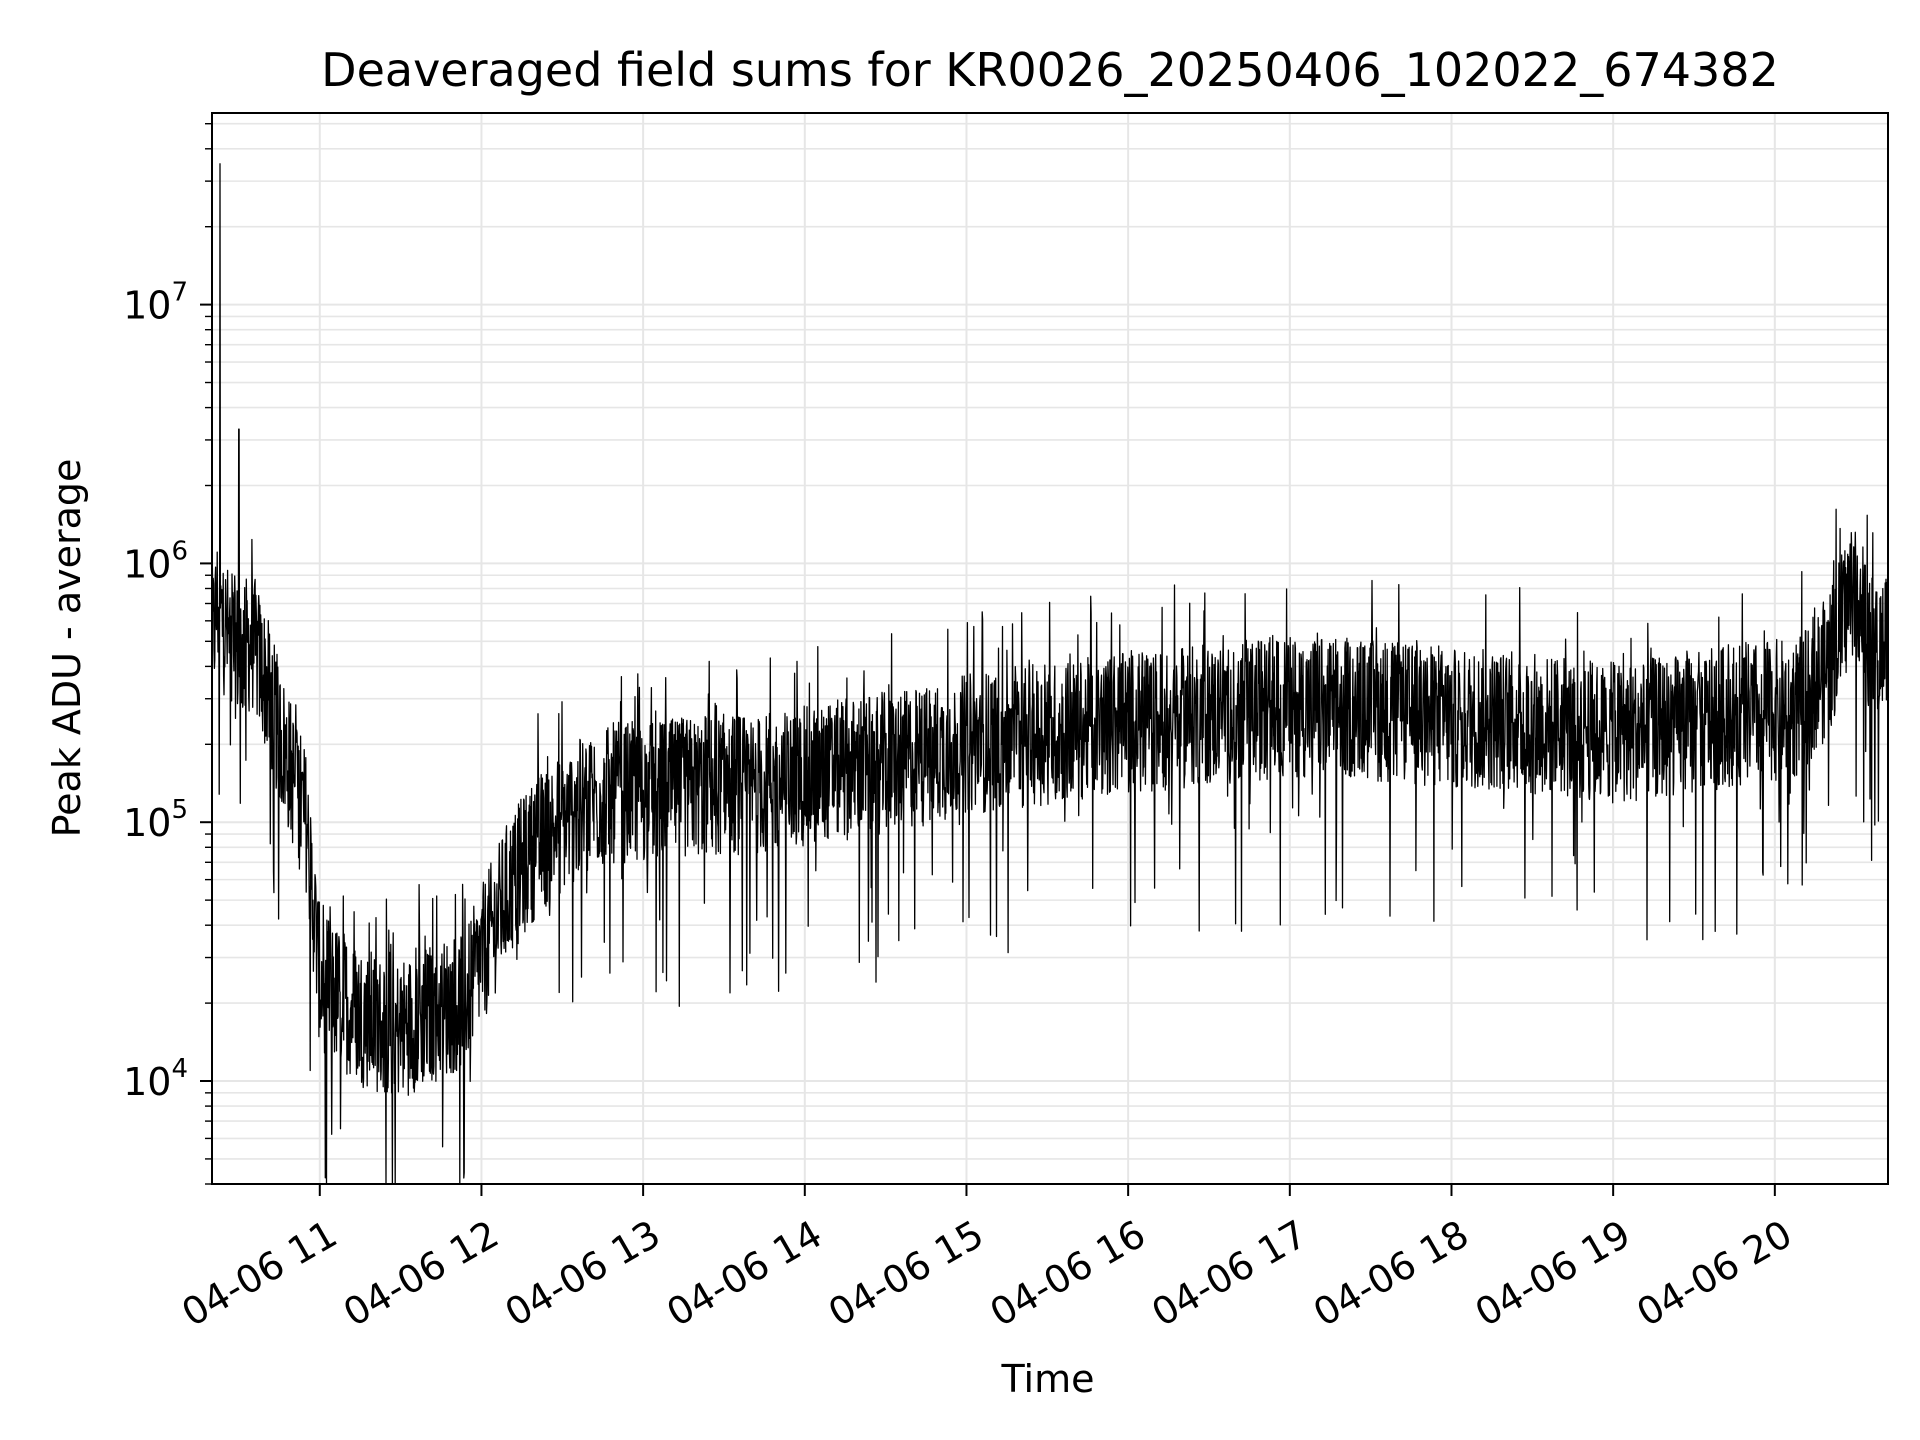  Describe the element at coordinates (155, 561) in the screenshot. I see `y-tick-label: 10⁶` at that location.